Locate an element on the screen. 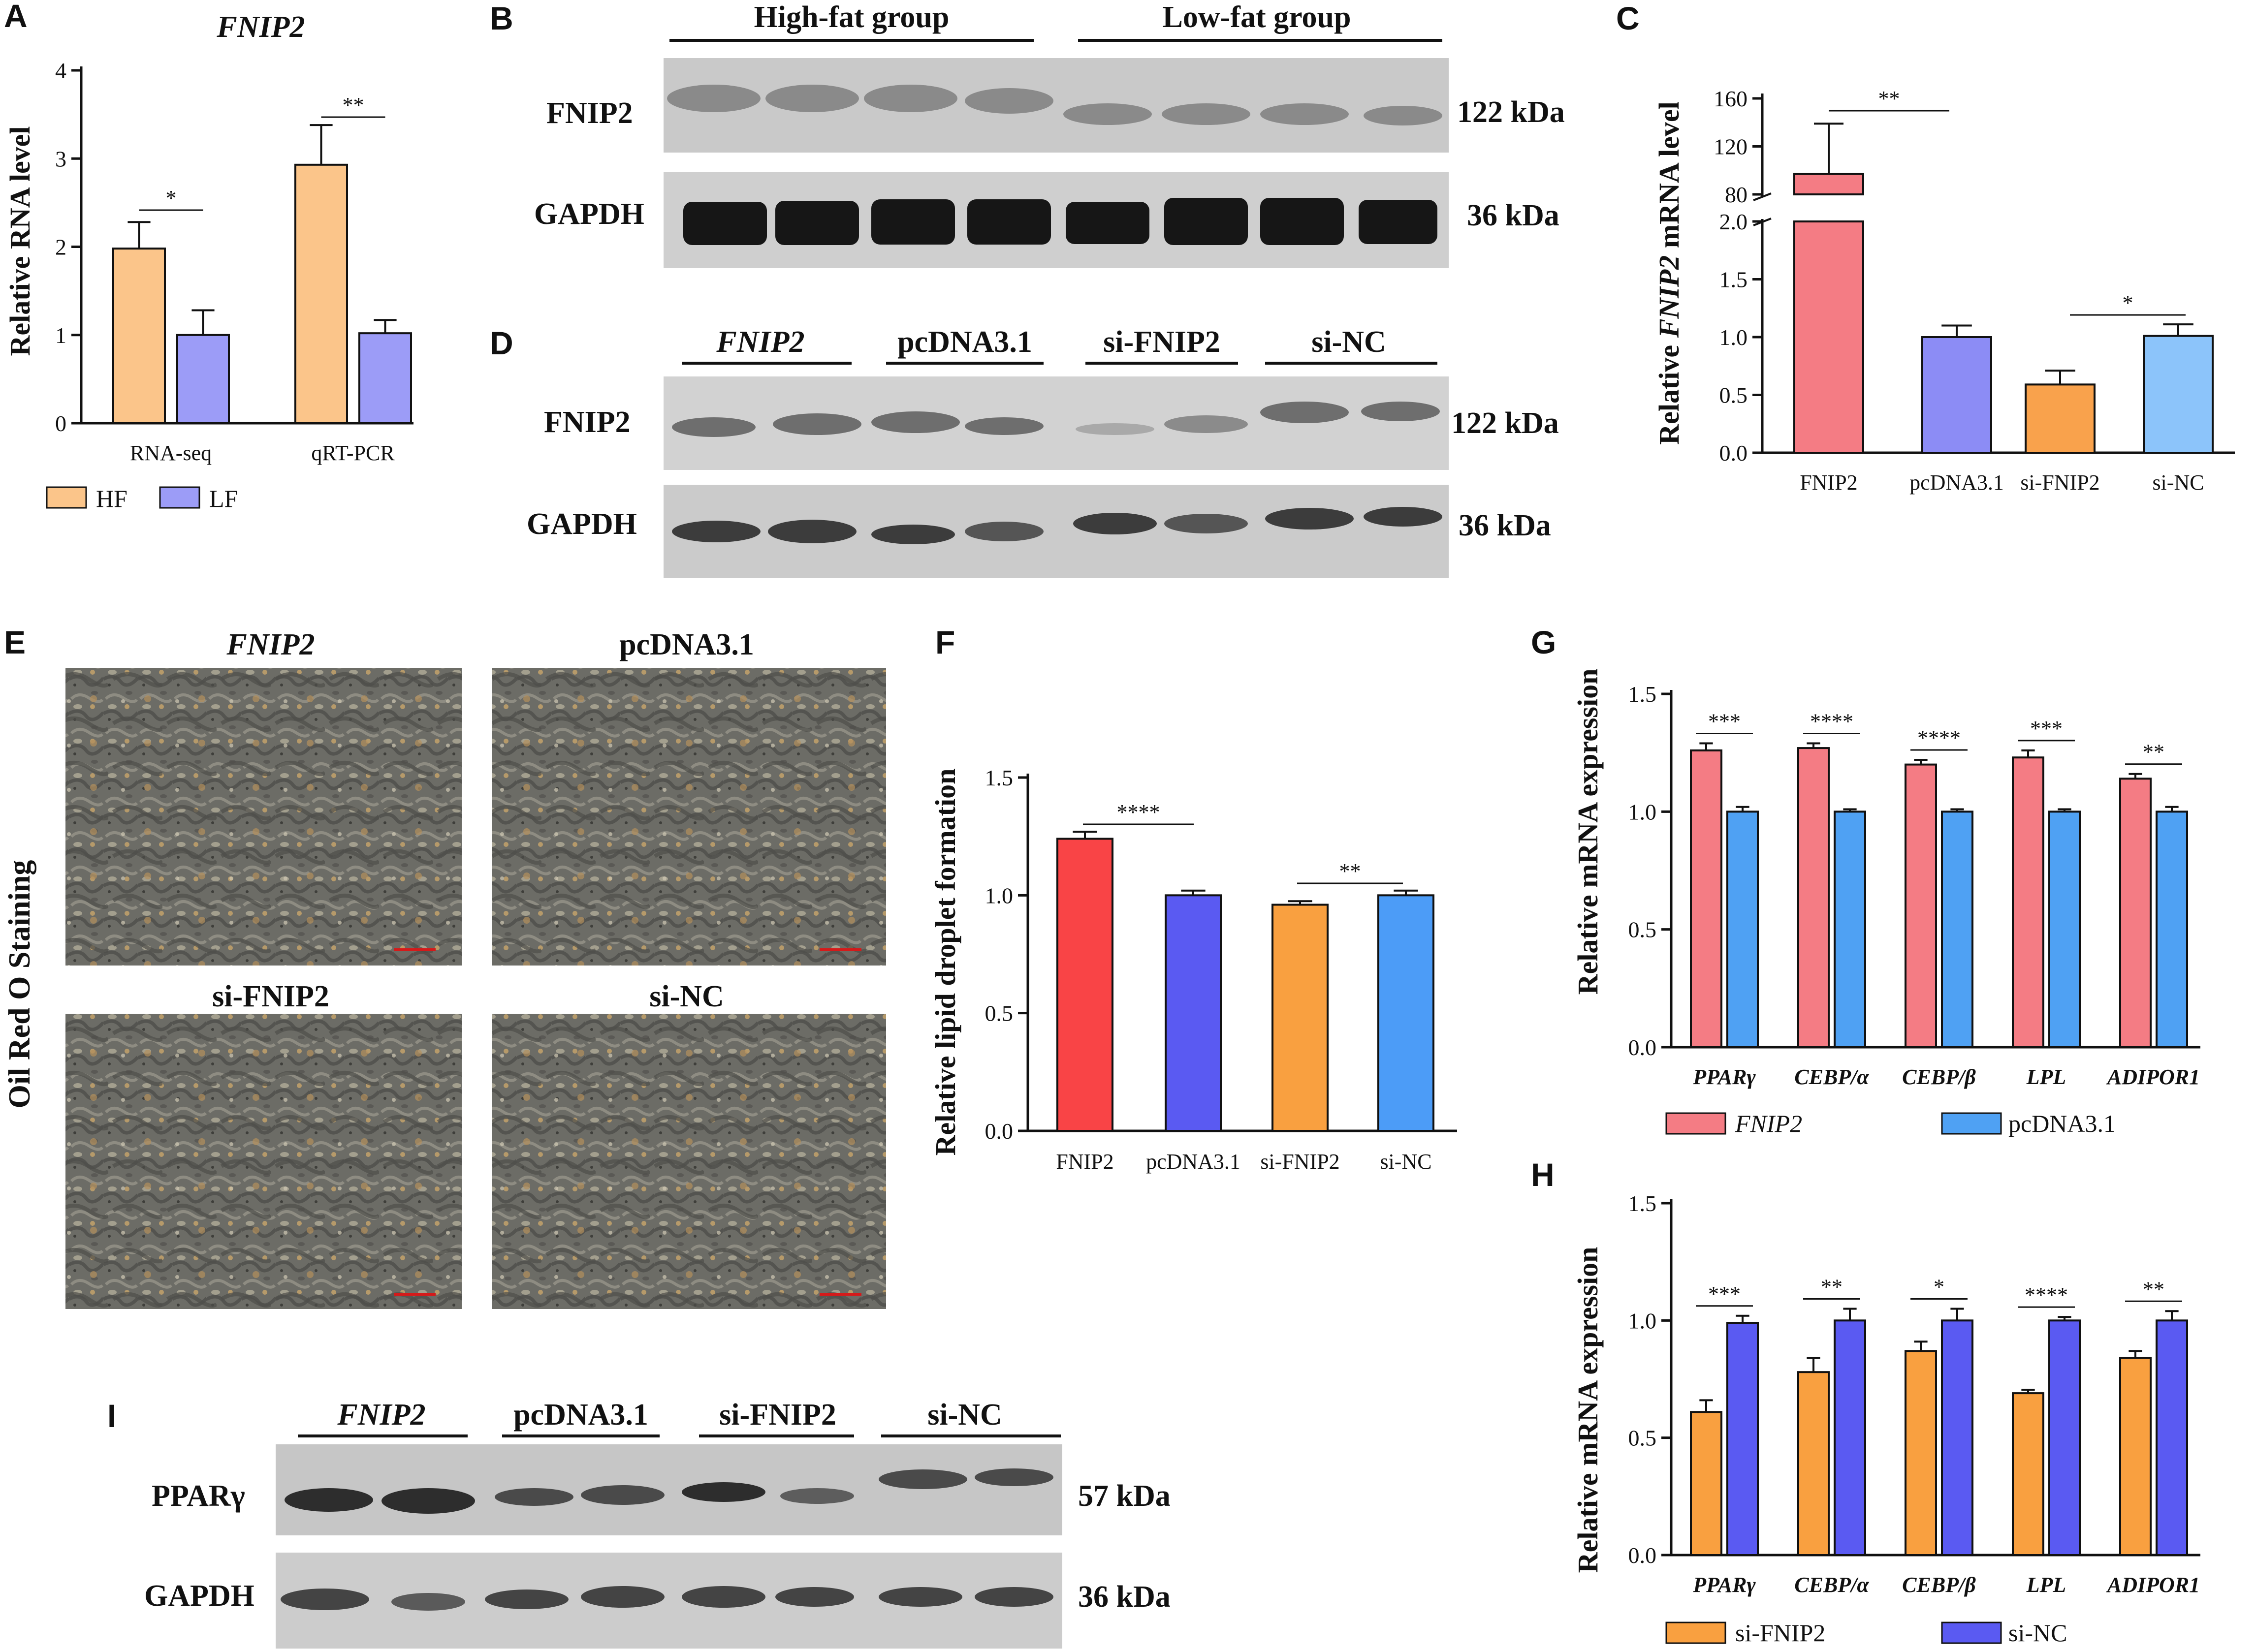 This screenshot has height=1652, width=2256. chart_data.3-ytick-label: 0.5 is located at coordinates (1642, 929).